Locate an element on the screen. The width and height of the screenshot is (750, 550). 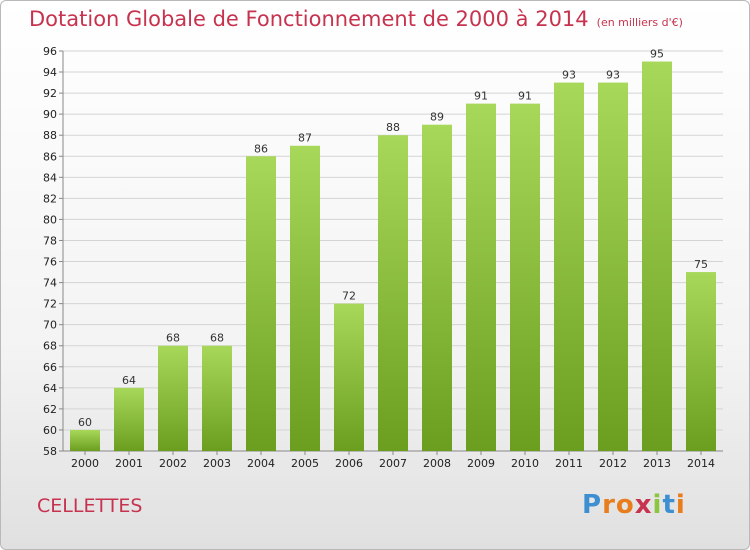
bar-value-label: 86 is located at coordinates (261, 148).